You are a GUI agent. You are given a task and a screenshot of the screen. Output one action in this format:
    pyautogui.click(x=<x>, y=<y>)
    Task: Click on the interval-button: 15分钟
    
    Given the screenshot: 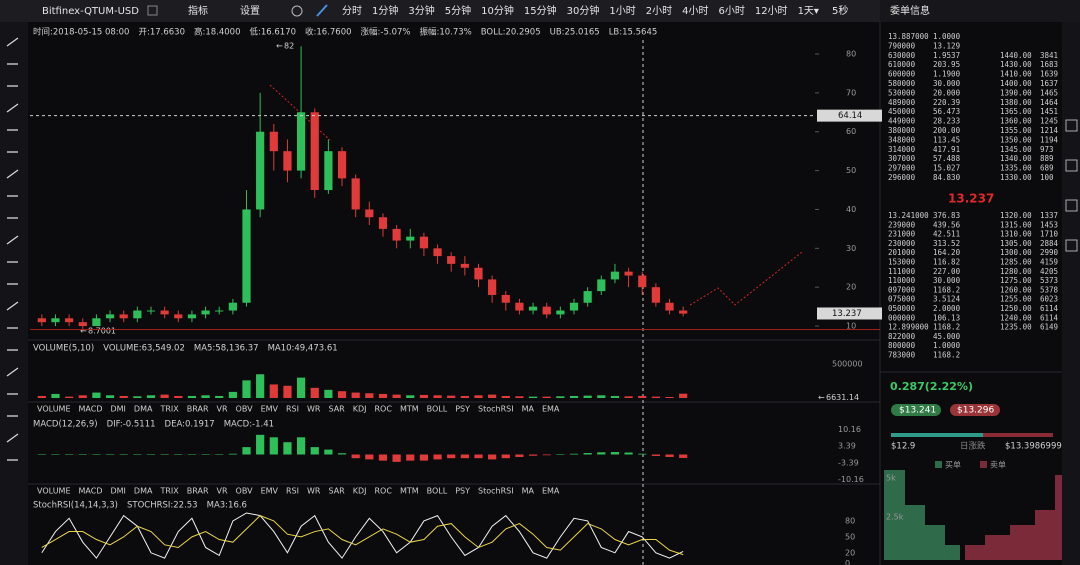 What is the action you would take?
    pyautogui.click(x=540, y=10)
    